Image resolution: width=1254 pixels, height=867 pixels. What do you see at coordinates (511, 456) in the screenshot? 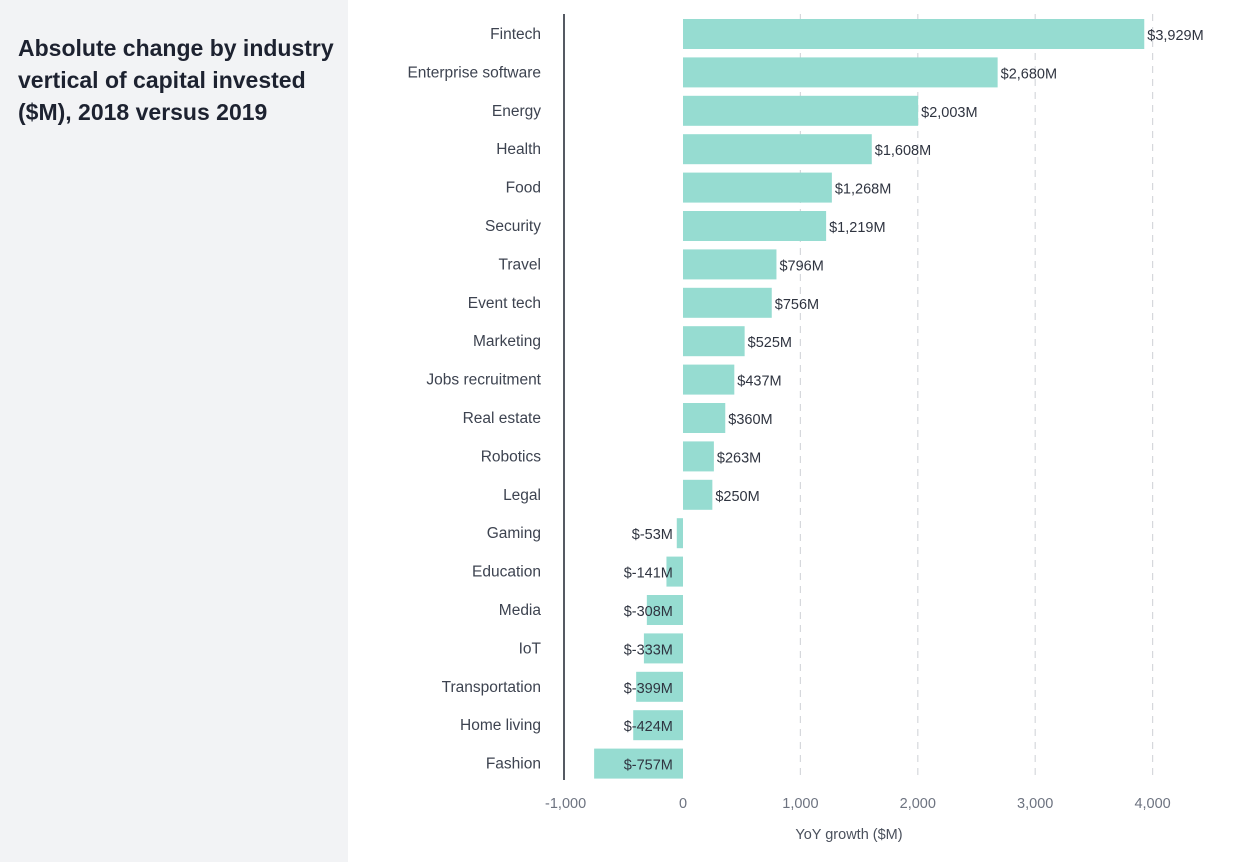
I see `category-label: Robotics` at bounding box center [511, 456].